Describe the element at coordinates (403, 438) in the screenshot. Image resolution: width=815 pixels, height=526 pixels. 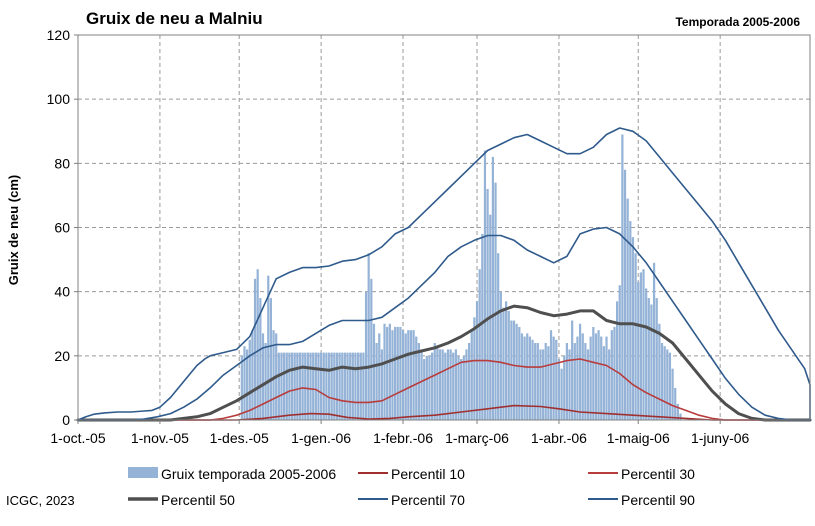
I see `x-tick-label: 1-febr.-06` at that location.